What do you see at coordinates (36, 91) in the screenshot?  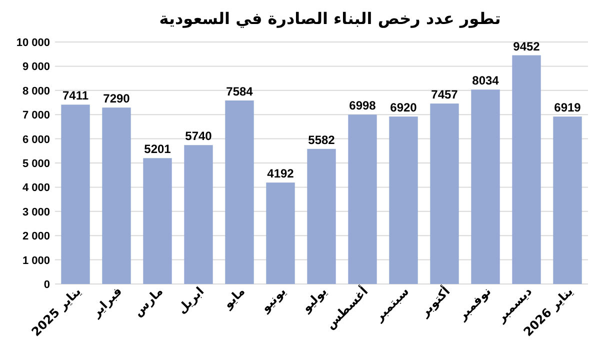 I see `y-tick-label: 8 000` at bounding box center [36, 91].